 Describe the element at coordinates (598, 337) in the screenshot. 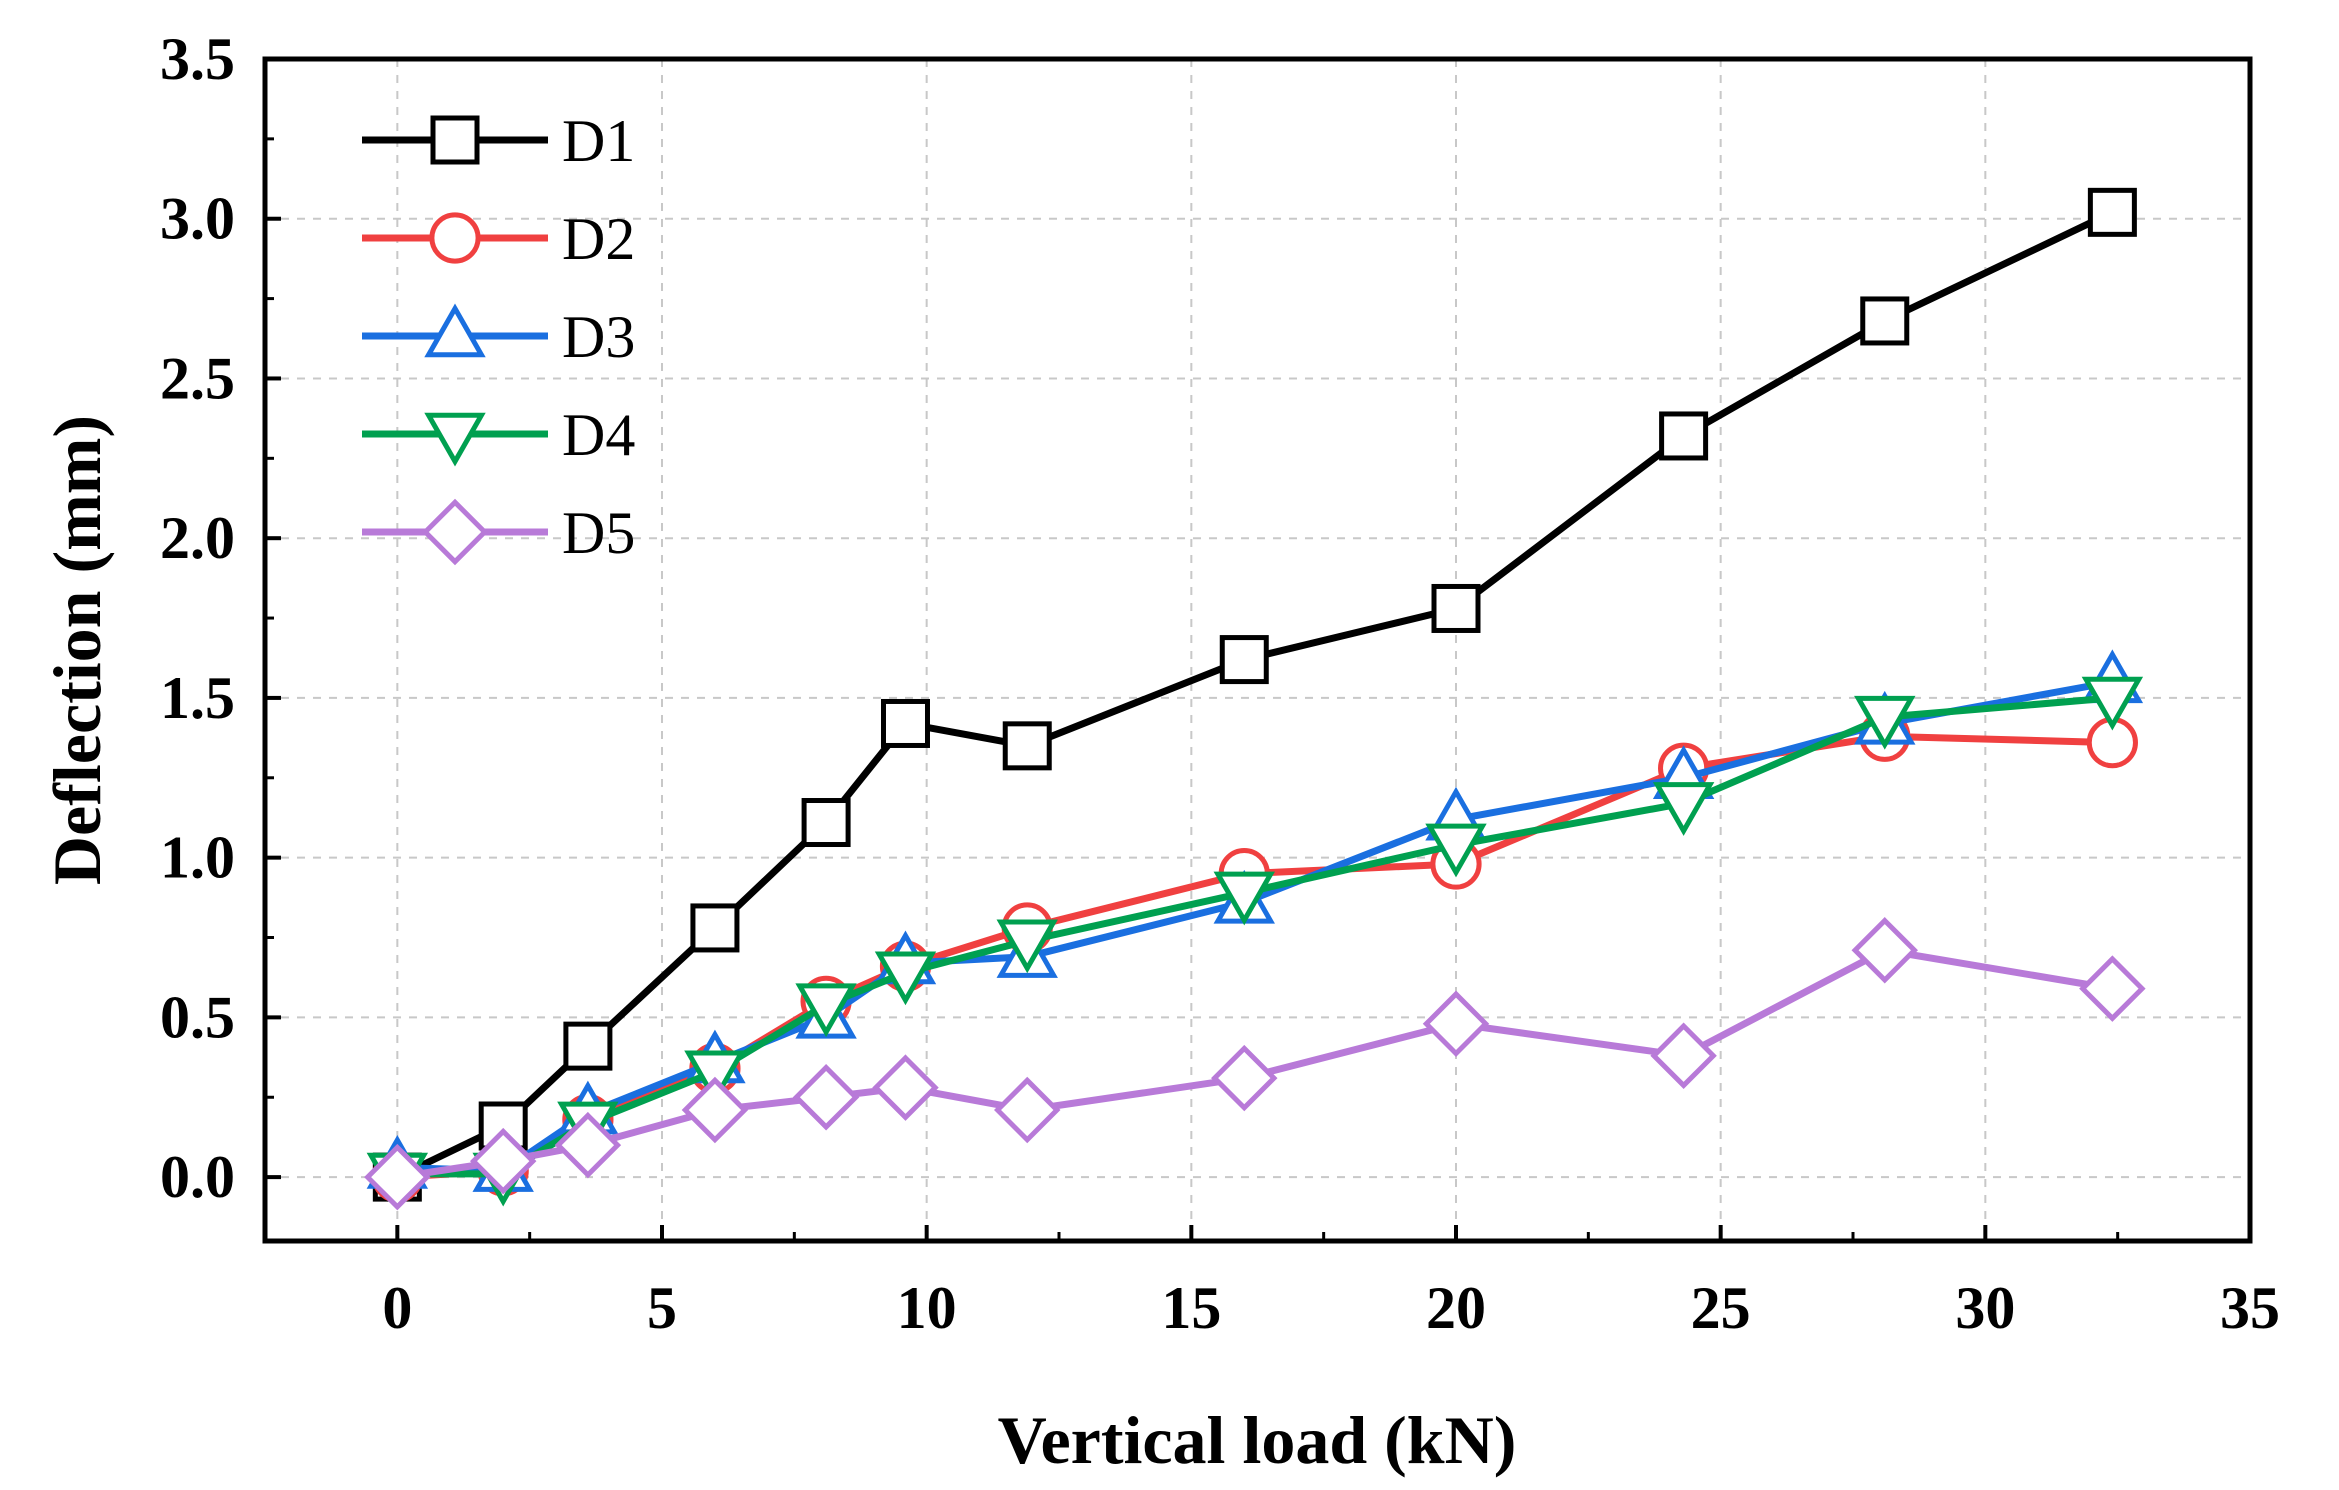

I see `legend-label: D3` at that location.